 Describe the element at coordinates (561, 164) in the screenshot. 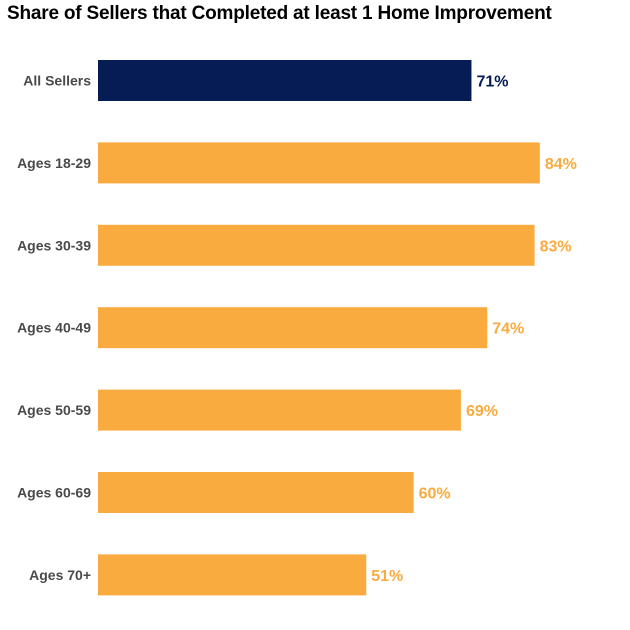

I see `value-label-ages-18-29: 84%` at that location.